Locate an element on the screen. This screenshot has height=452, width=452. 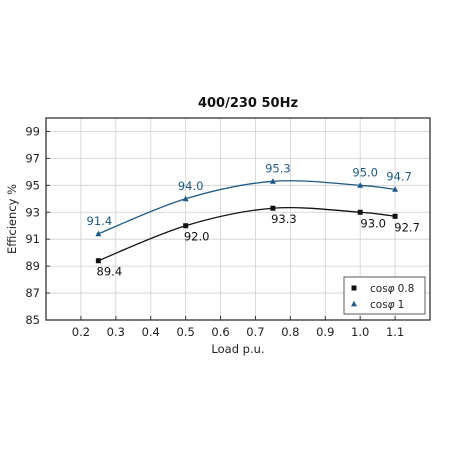
y-tick-label-4: 93 is located at coordinates (32, 212).